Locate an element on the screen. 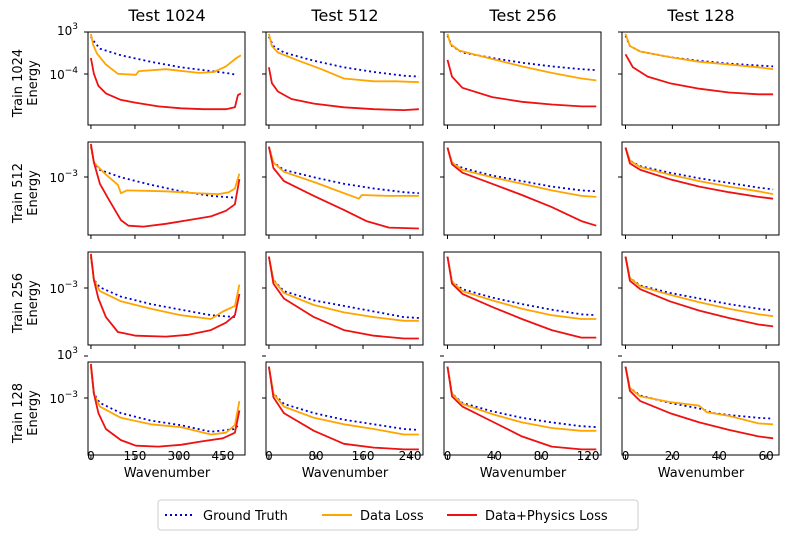  panel-r2-c3 is located at coordinates (521, 190).